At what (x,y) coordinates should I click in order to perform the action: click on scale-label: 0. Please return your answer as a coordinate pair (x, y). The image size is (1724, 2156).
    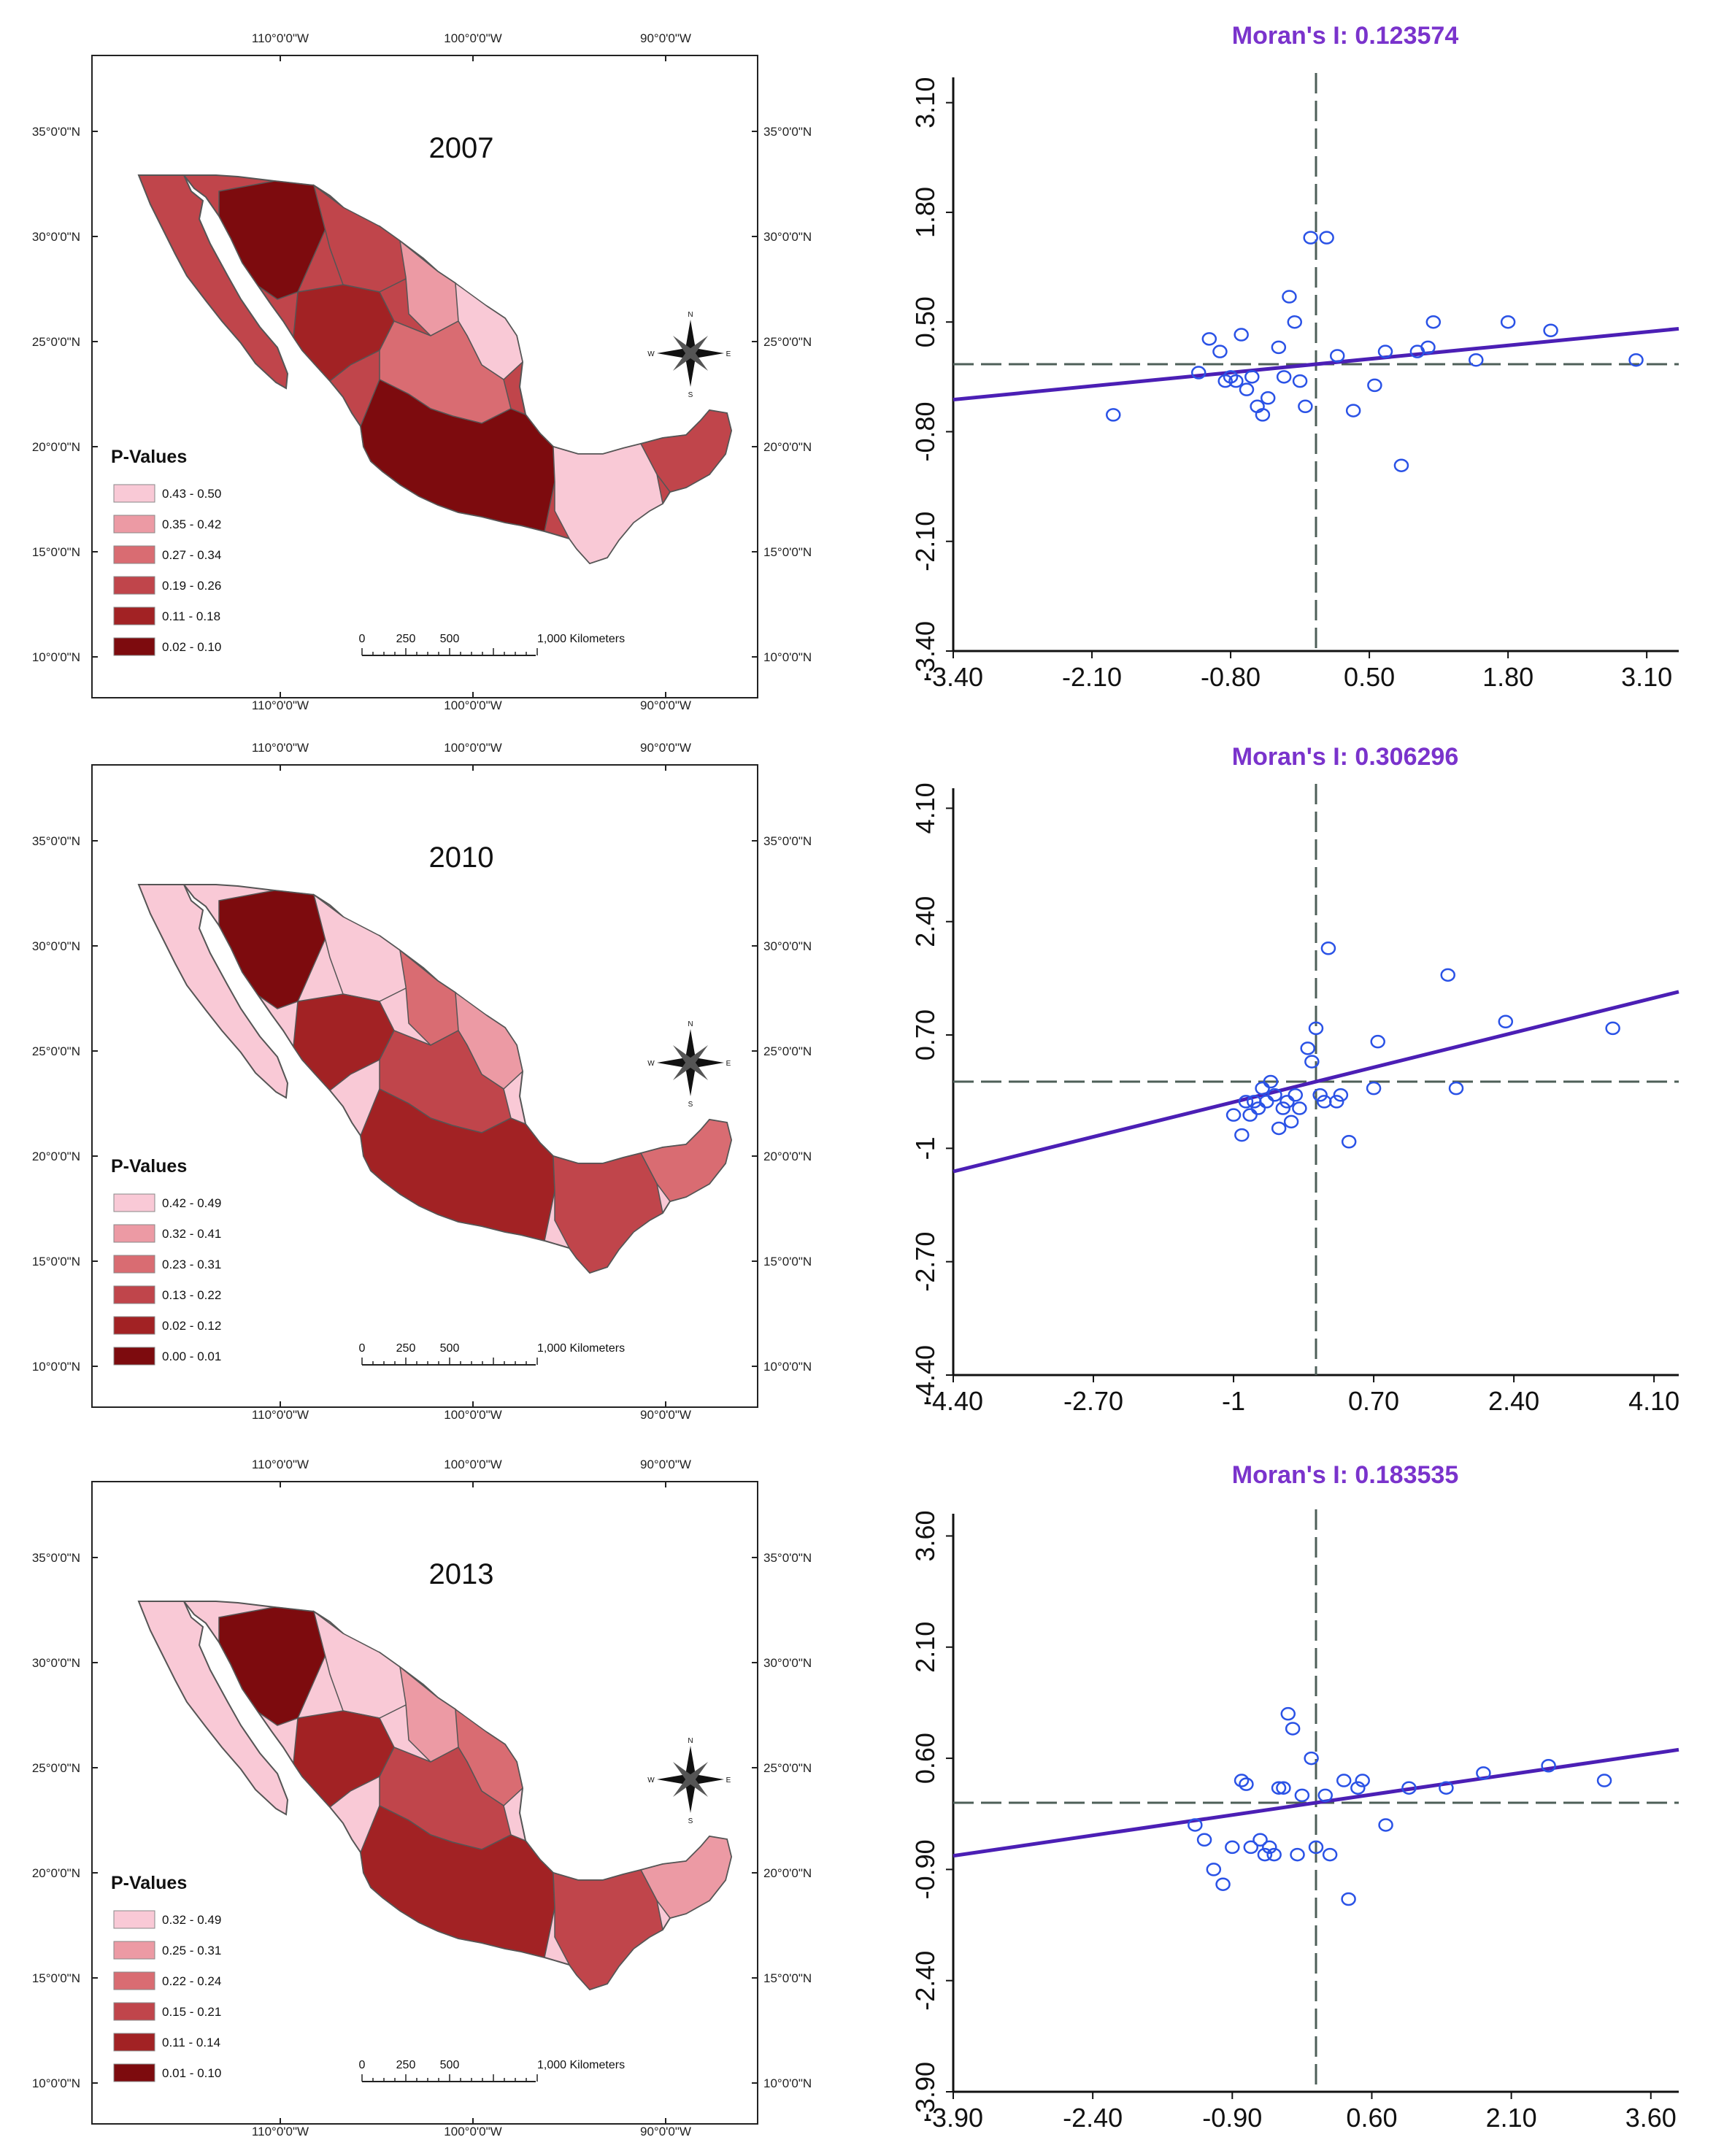
    Looking at the image, I should click on (362, 639).